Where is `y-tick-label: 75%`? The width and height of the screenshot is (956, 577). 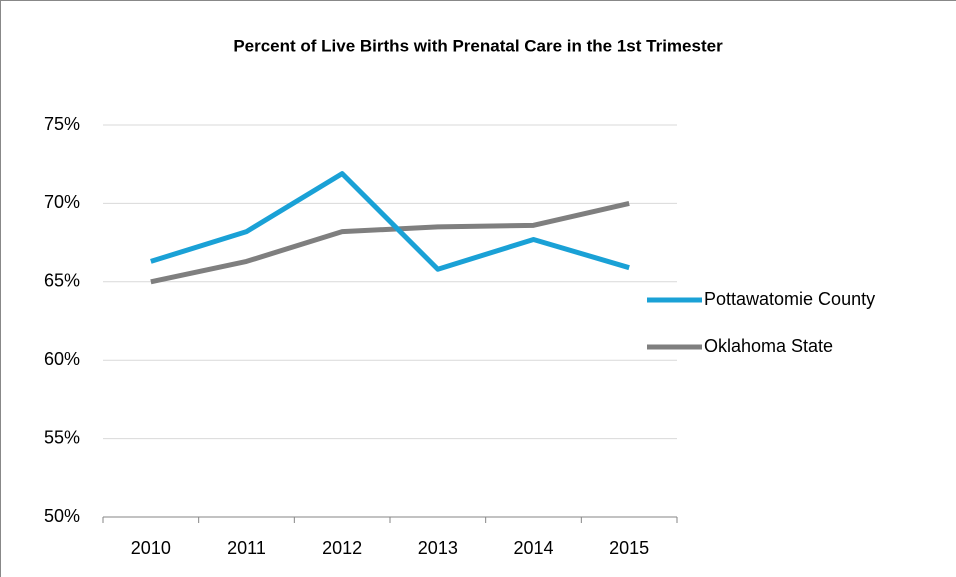 y-tick-label: 75% is located at coordinates (62, 124).